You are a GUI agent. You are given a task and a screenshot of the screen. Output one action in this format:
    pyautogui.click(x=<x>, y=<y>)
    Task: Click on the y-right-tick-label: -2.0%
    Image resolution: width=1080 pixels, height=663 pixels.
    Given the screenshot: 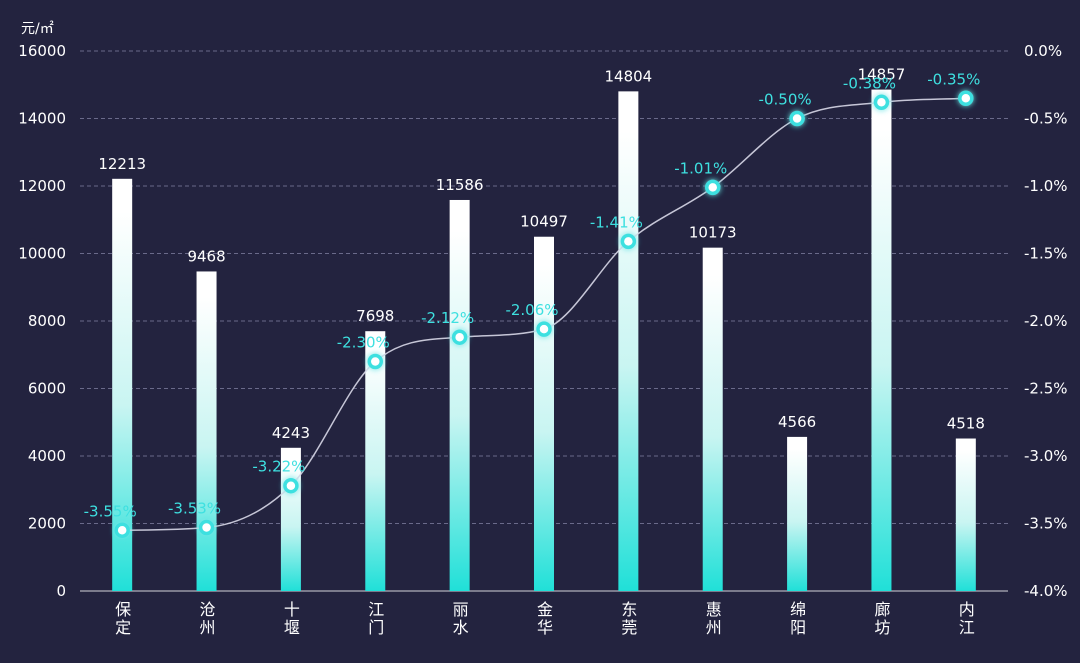 What is the action you would take?
    pyautogui.click(x=1046, y=321)
    